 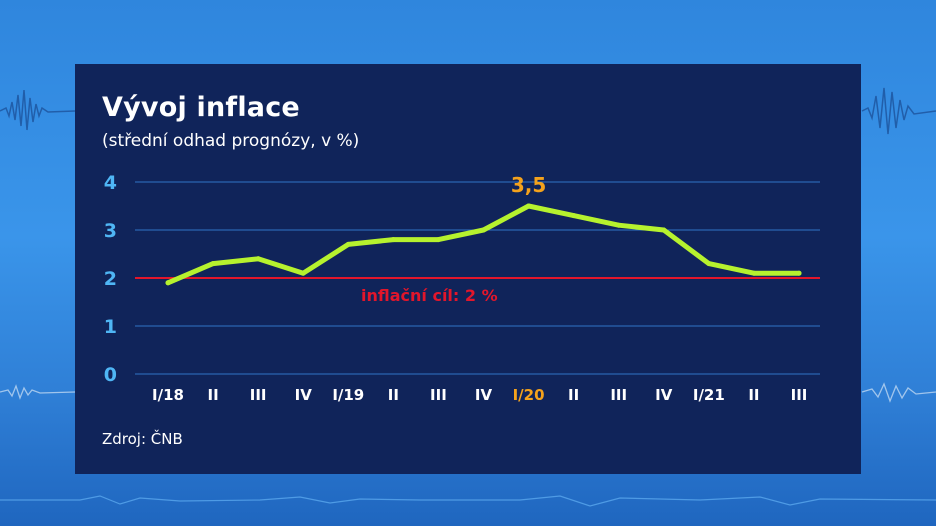 I want to click on y-tick-label: 4, so click(x=110, y=183).